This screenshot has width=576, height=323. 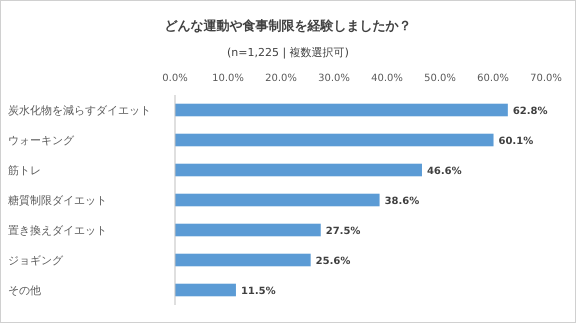 I want to click on x-tick-label: 40.0%, so click(x=387, y=78).